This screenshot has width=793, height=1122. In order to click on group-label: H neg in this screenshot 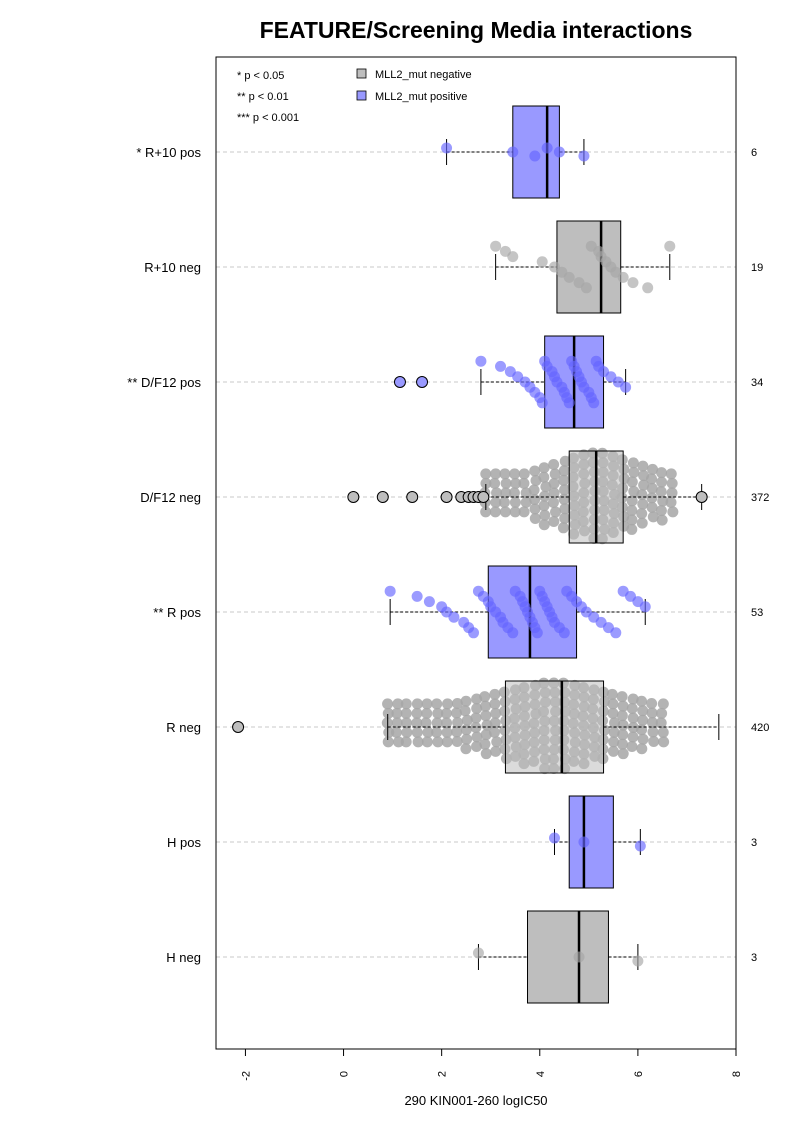, I will do `click(183, 957)`.